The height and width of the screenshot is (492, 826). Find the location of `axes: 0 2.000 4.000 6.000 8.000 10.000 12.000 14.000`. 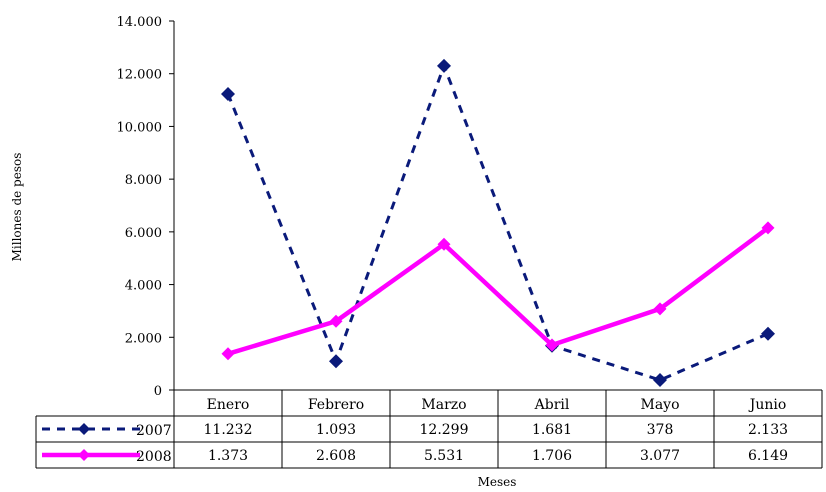

axes: 0 2.000 4.000 6.000 8.000 10.000 12.000 14.000 is located at coordinates (146, 207).